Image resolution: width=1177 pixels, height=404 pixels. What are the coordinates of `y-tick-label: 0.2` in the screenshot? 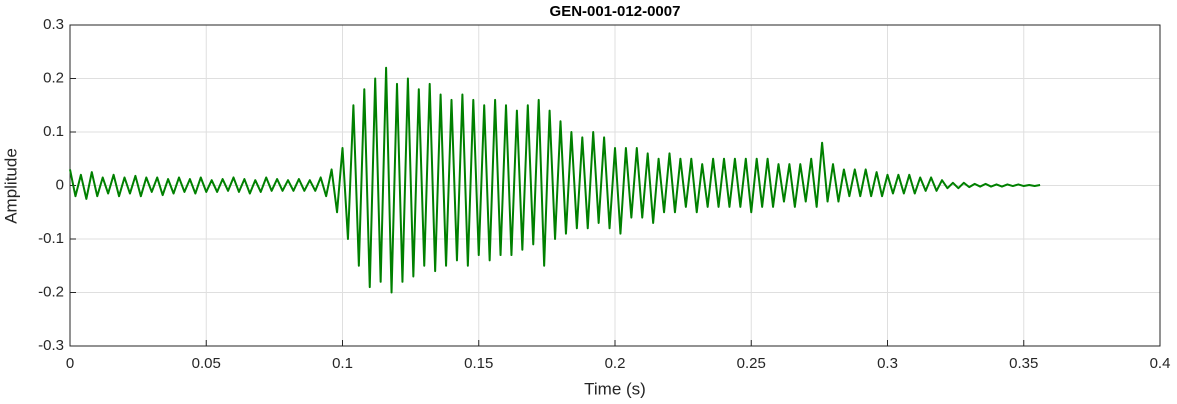 It's located at (53, 77).